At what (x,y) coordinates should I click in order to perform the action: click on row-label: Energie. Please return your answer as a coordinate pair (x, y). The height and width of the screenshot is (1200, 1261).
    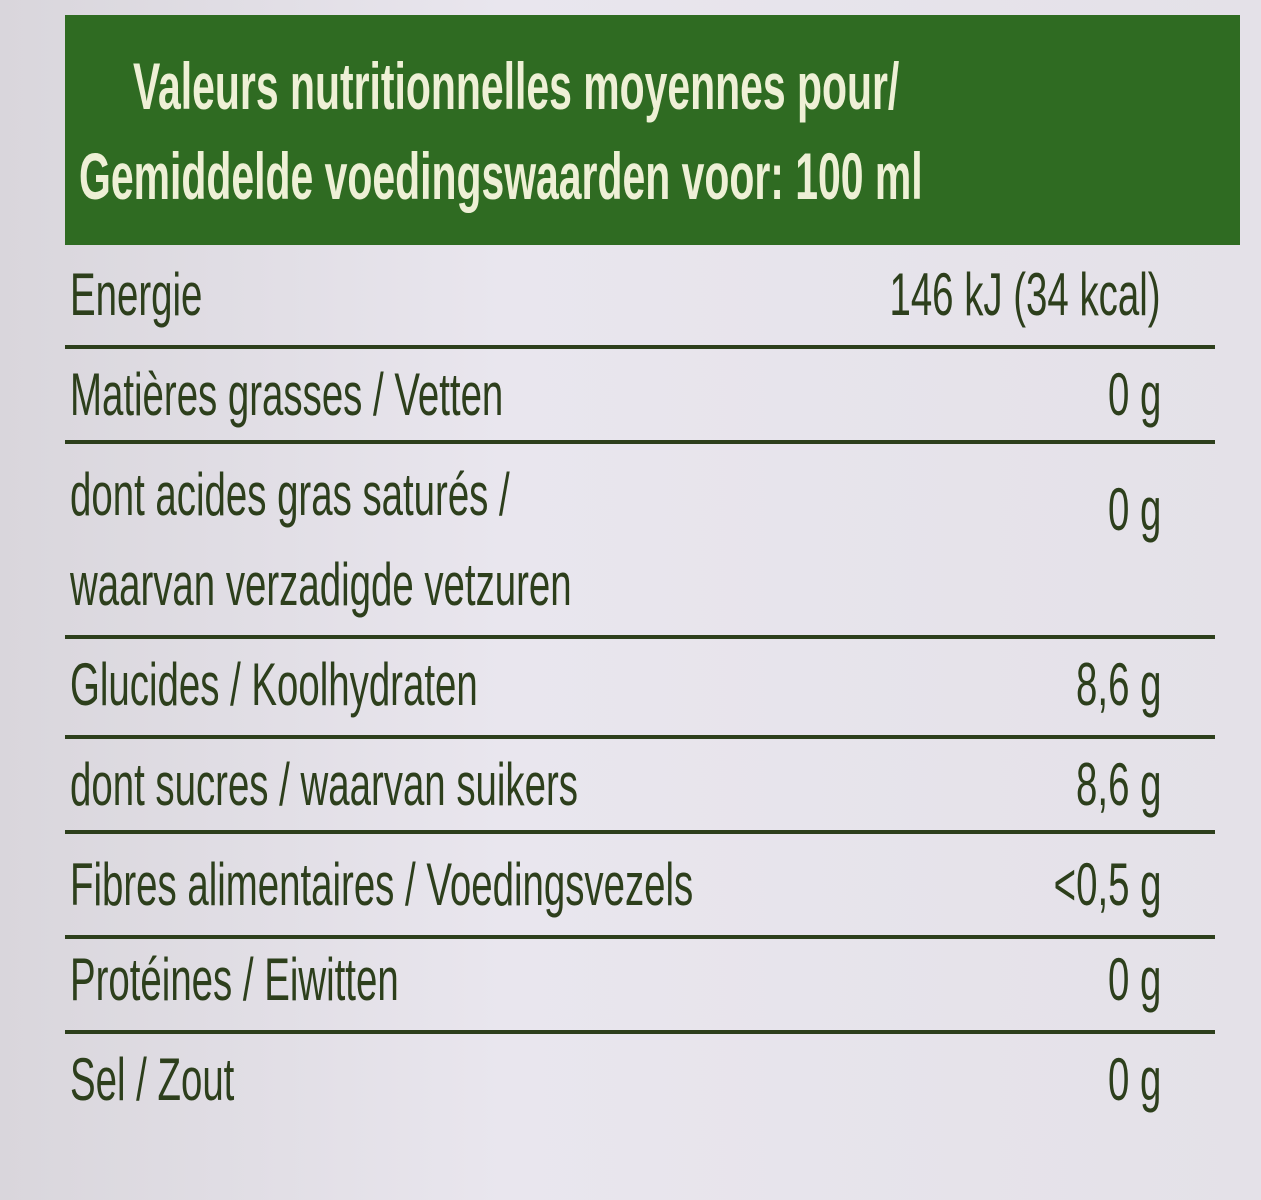
    Looking at the image, I should click on (136, 294).